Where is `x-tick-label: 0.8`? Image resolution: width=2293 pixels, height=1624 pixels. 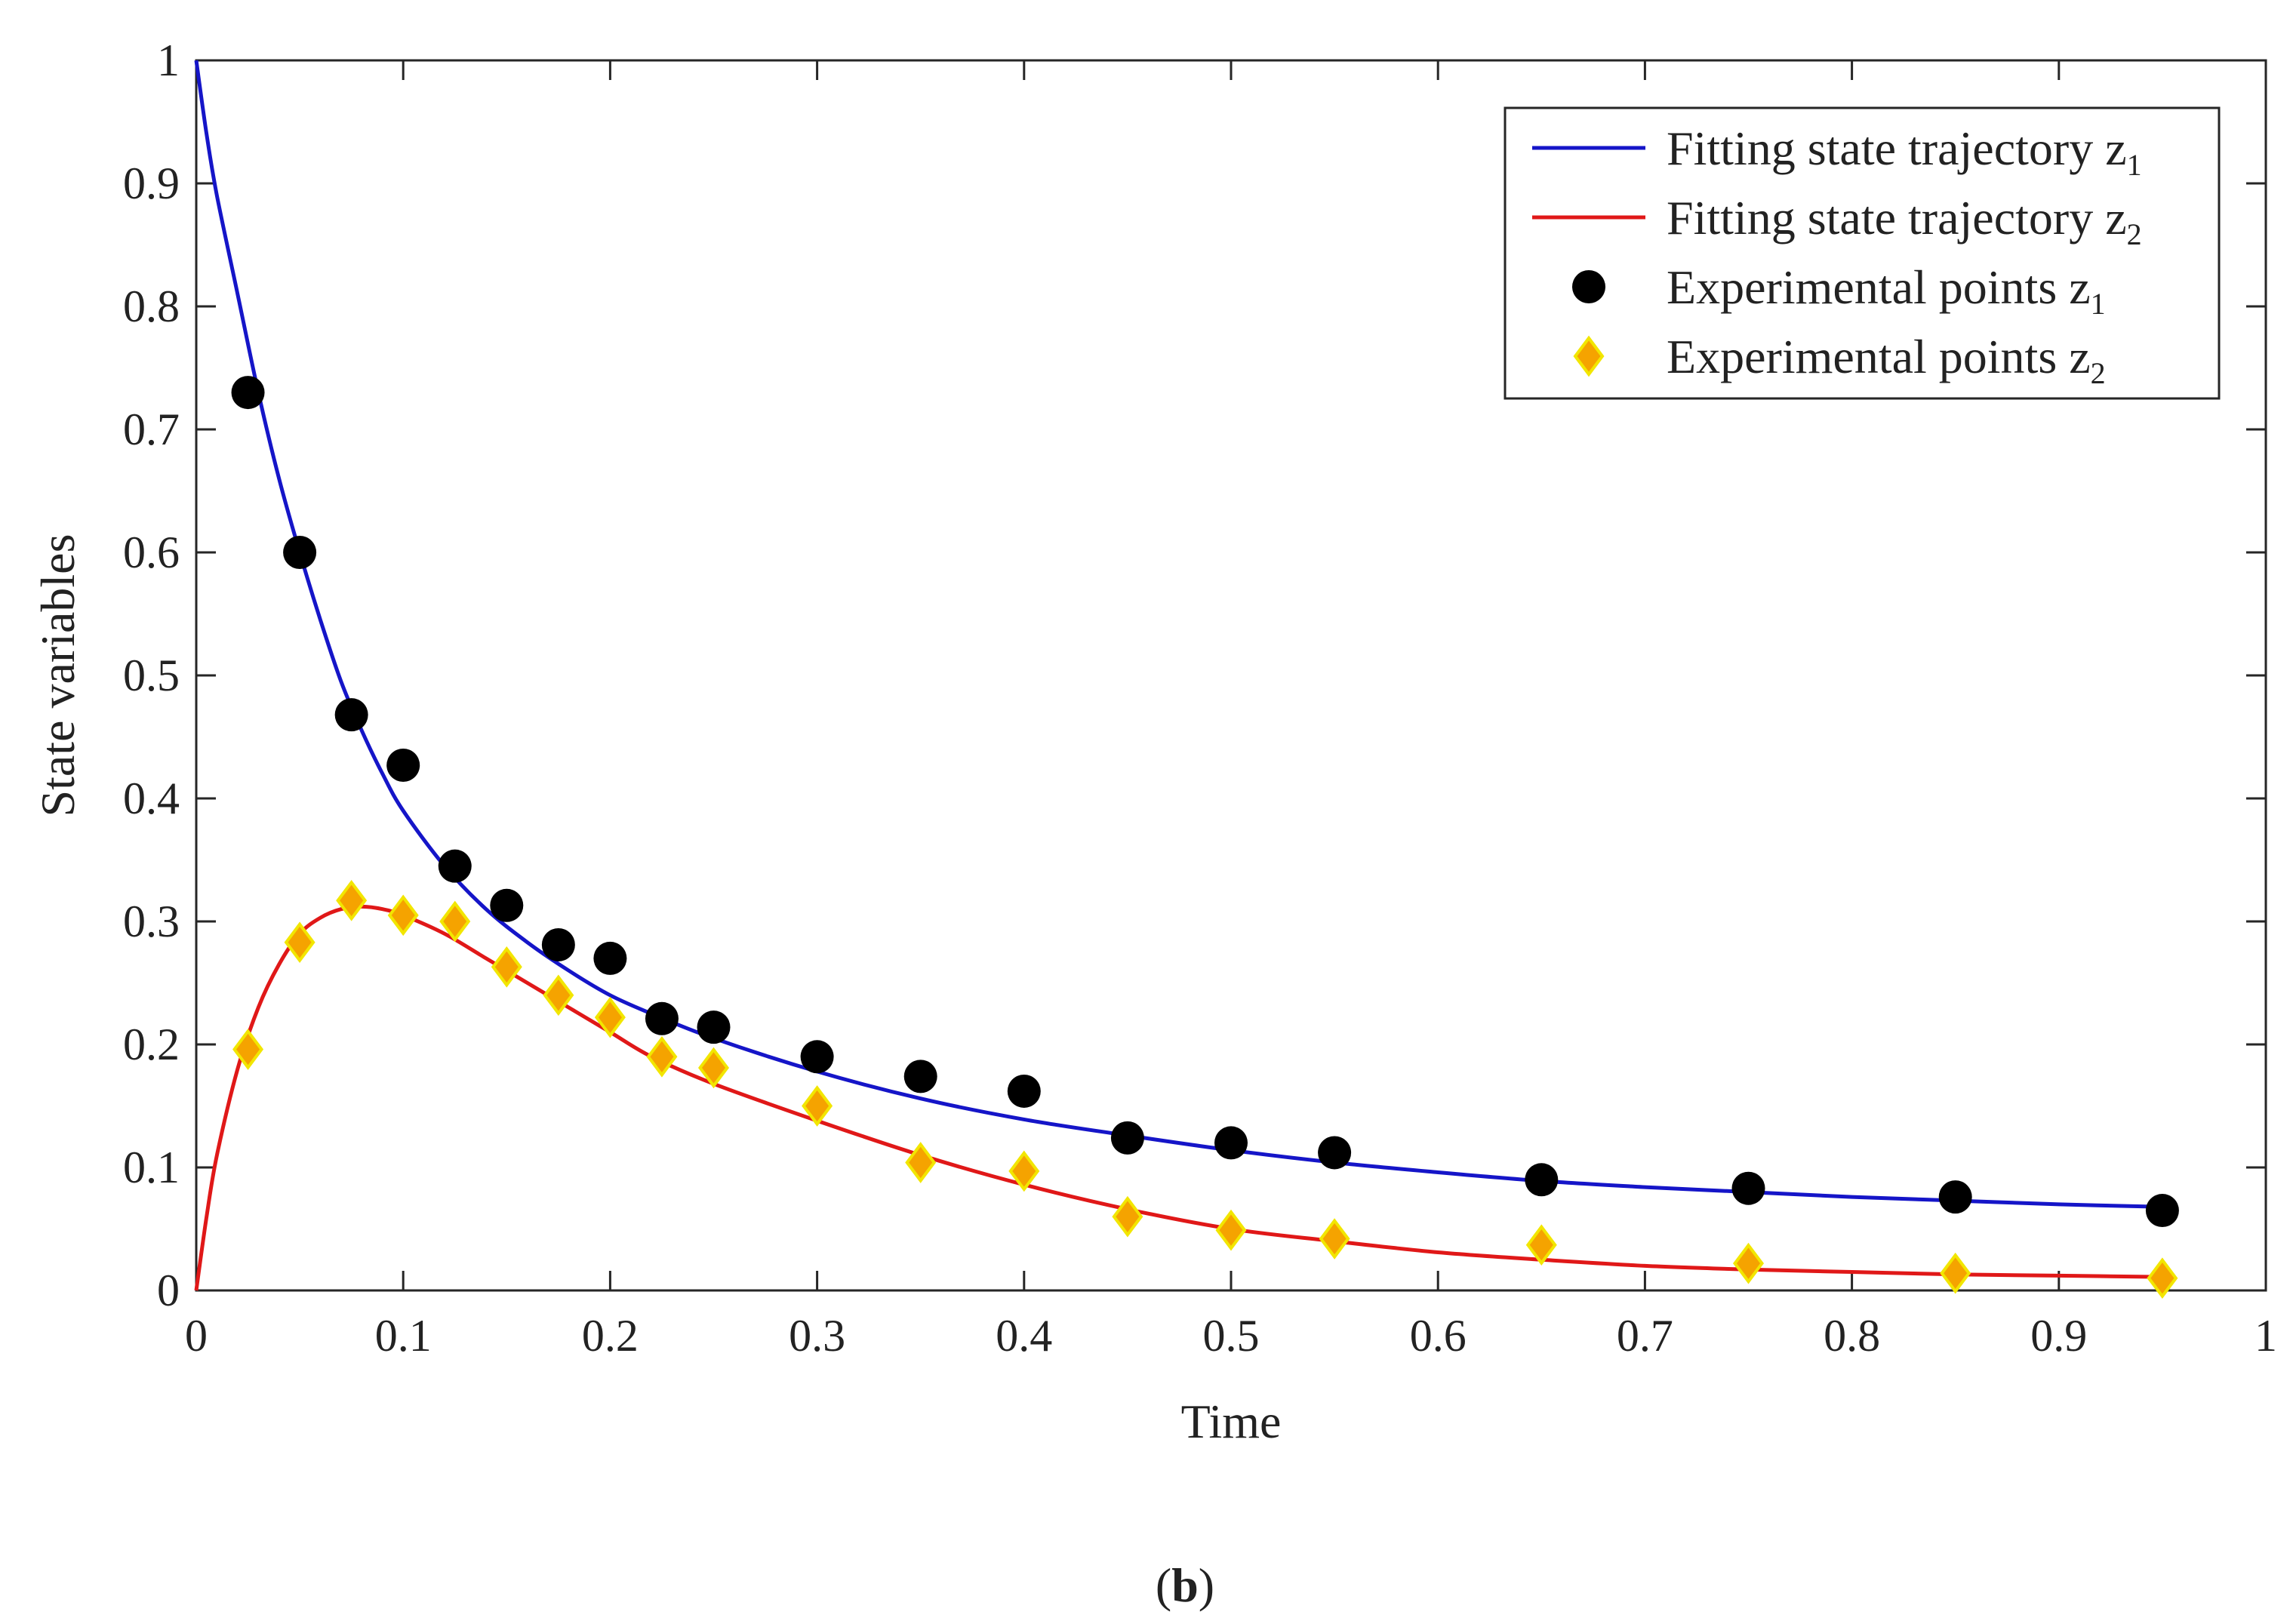
x-tick-label: 0.8 is located at coordinates (1852, 1336).